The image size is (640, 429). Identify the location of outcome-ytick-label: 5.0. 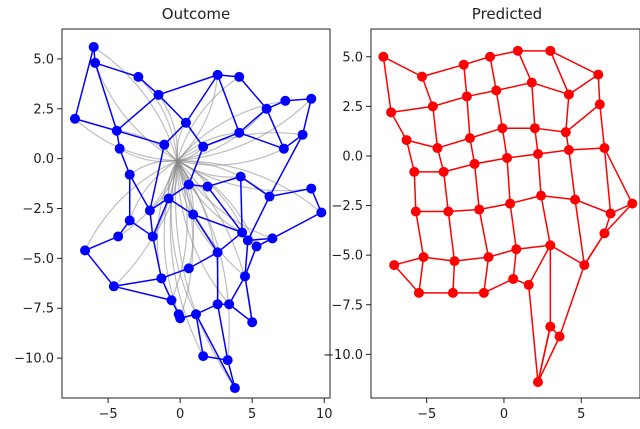
(43, 59).